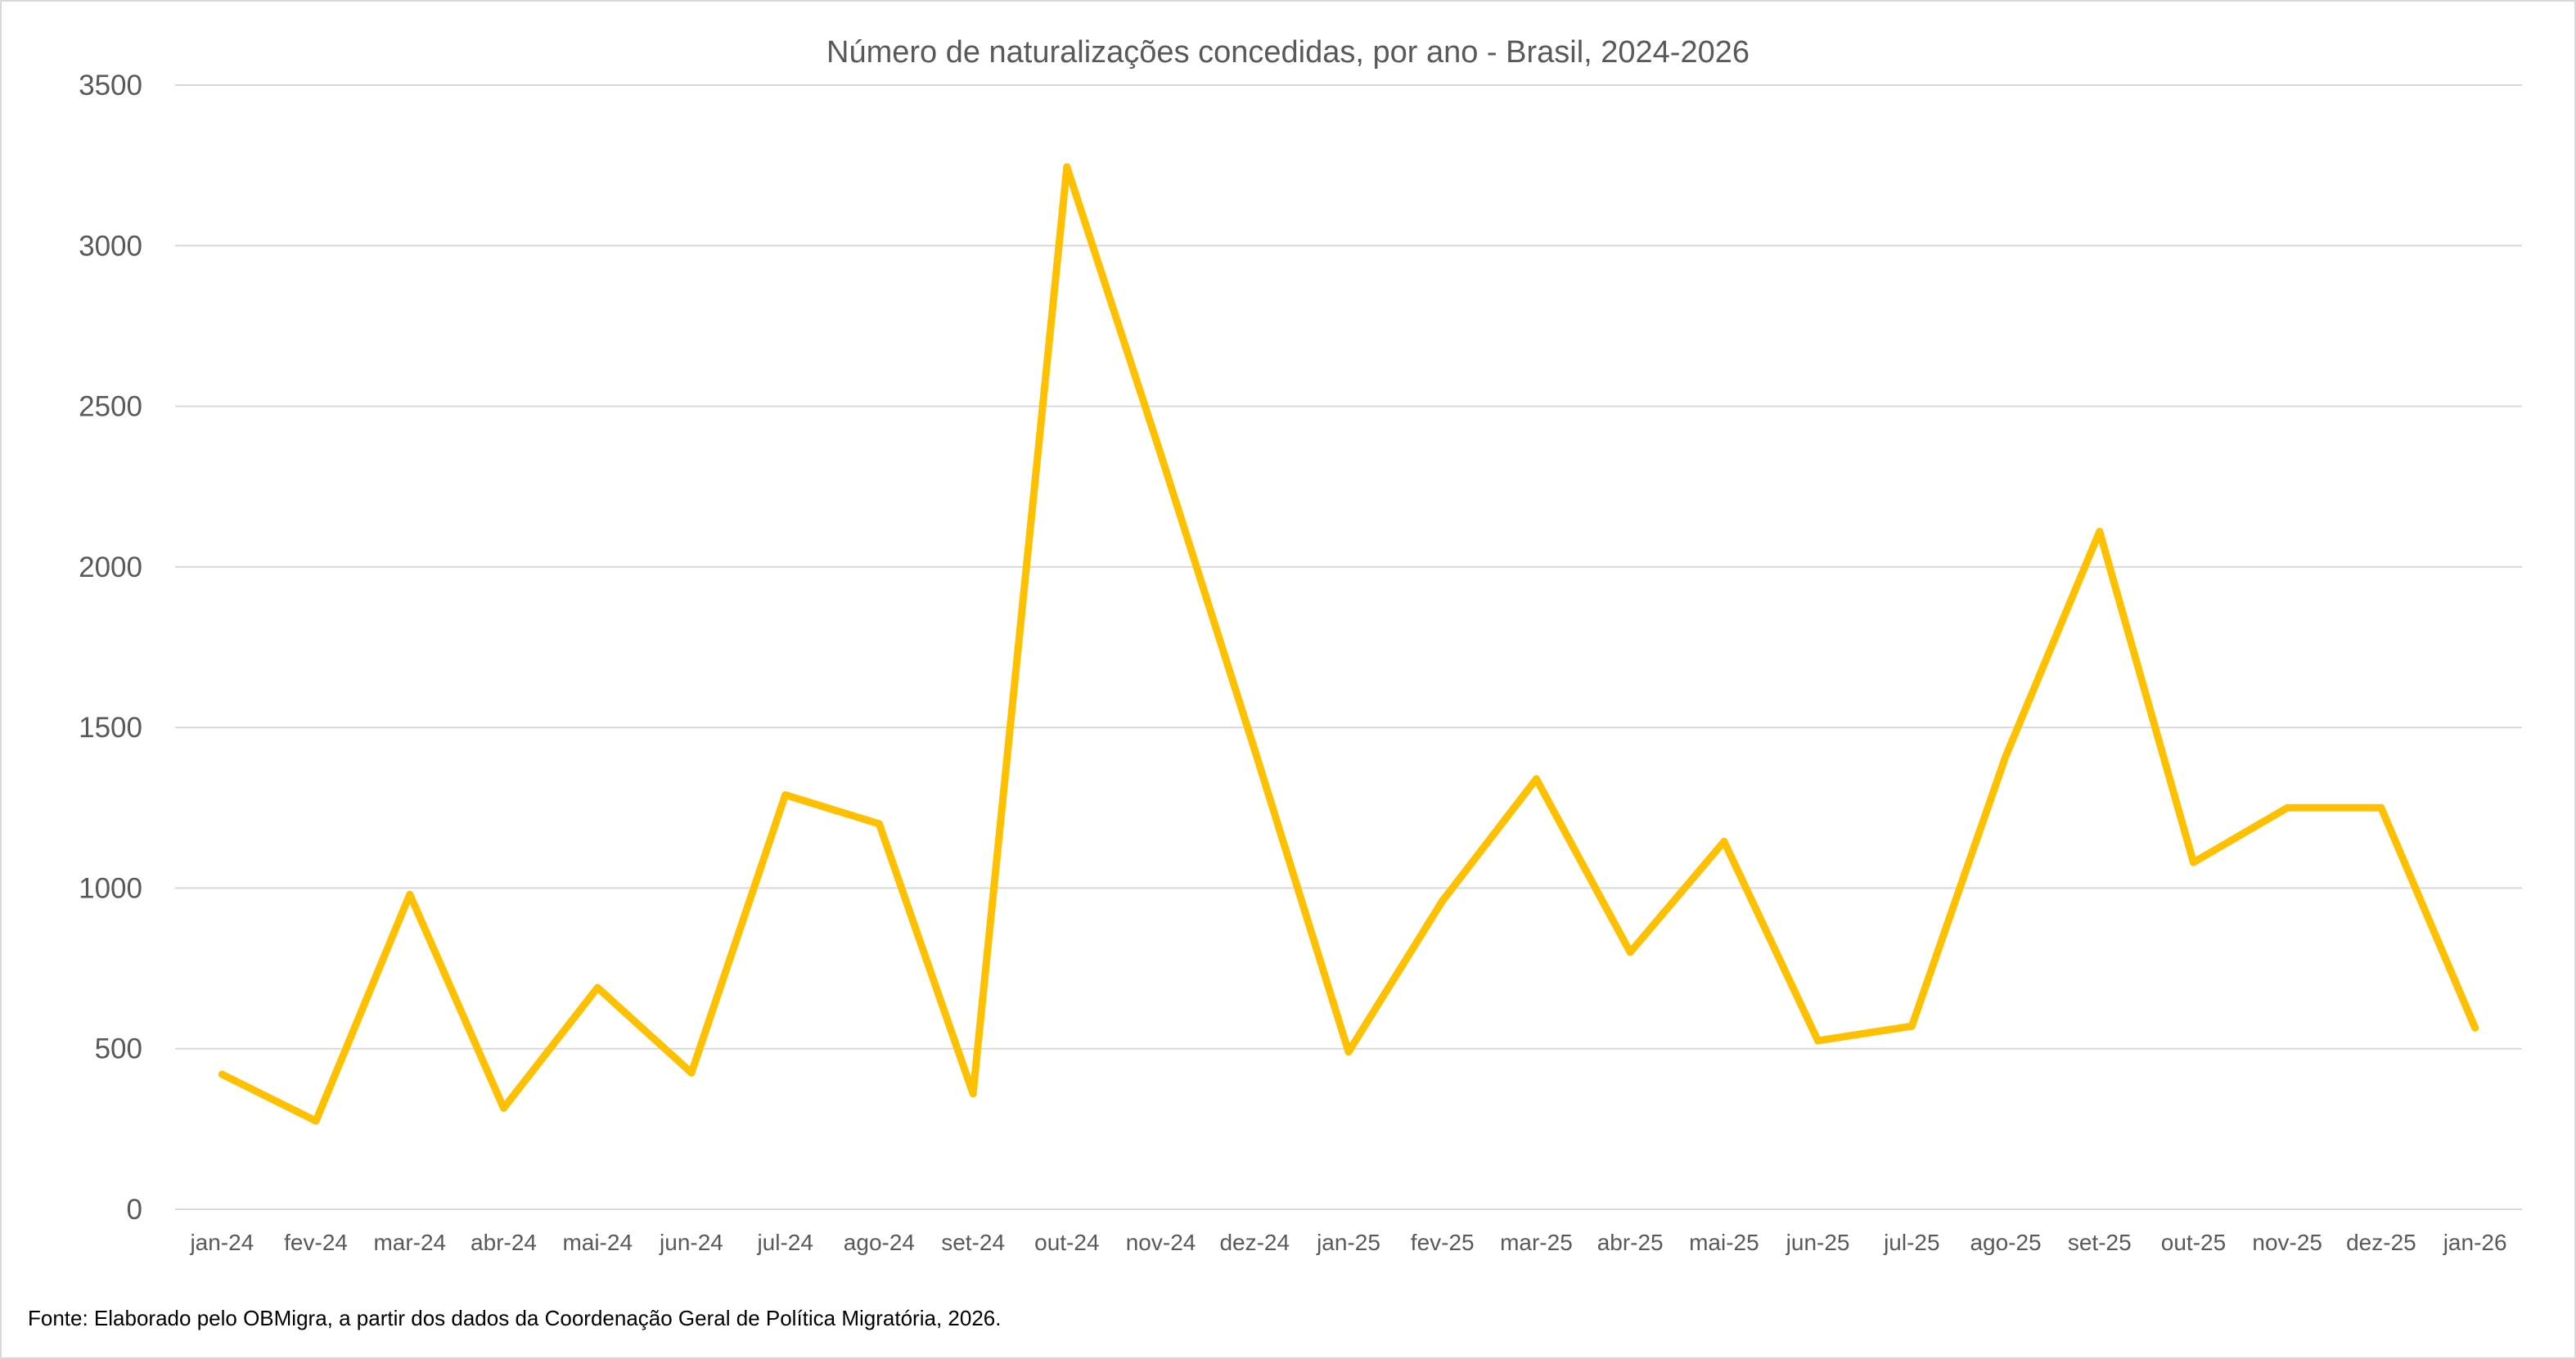 The height and width of the screenshot is (1359, 2576). What do you see at coordinates (110, 888) in the screenshot?
I see `y-tick-label: 1000` at bounding box center [110, 888].